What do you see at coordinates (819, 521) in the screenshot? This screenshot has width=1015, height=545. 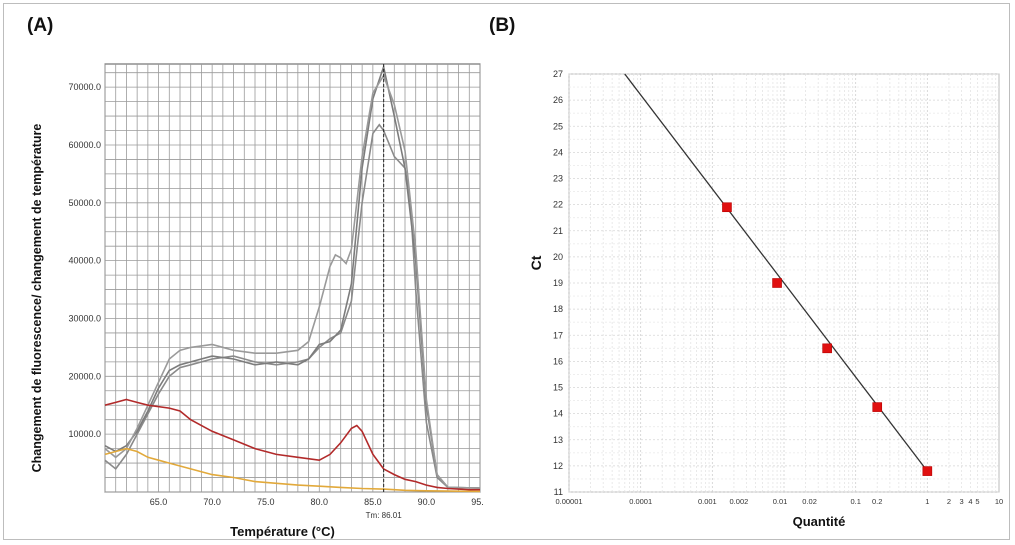 I see `x-axis-title: Quantité` at bounding box center [819, 521].